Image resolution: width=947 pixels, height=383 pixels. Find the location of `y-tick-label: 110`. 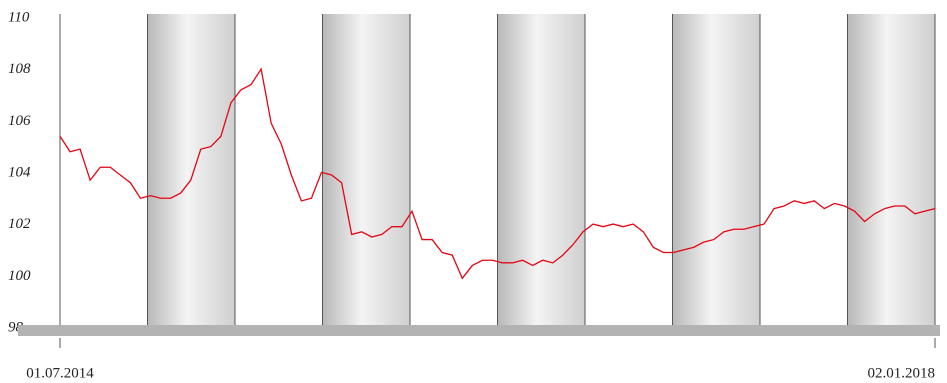

y-tick-label: 110 is located at coordinates (19, 17).